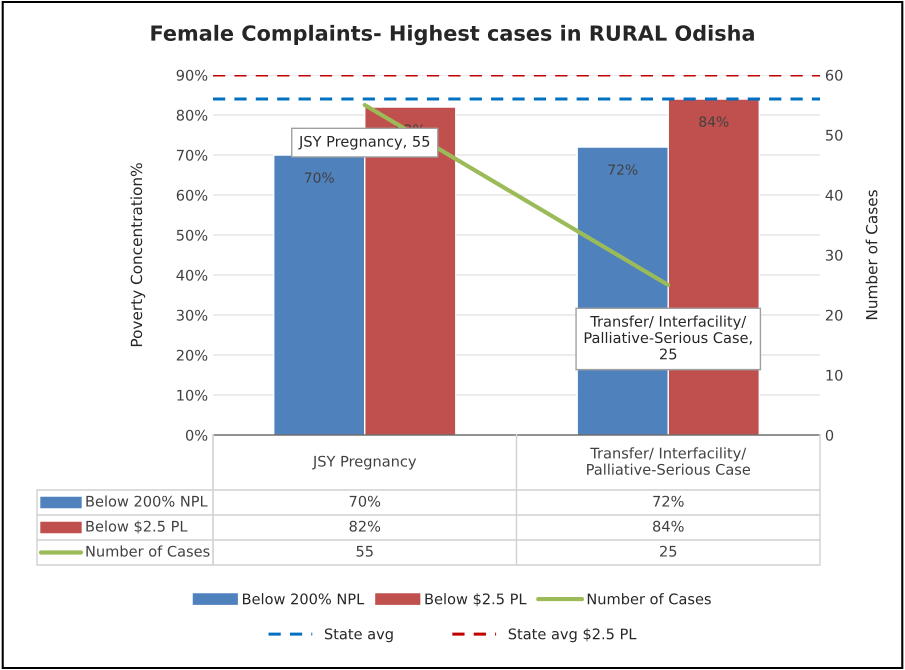  I want to click on y2-tick-label: 50, so click(834, 135).